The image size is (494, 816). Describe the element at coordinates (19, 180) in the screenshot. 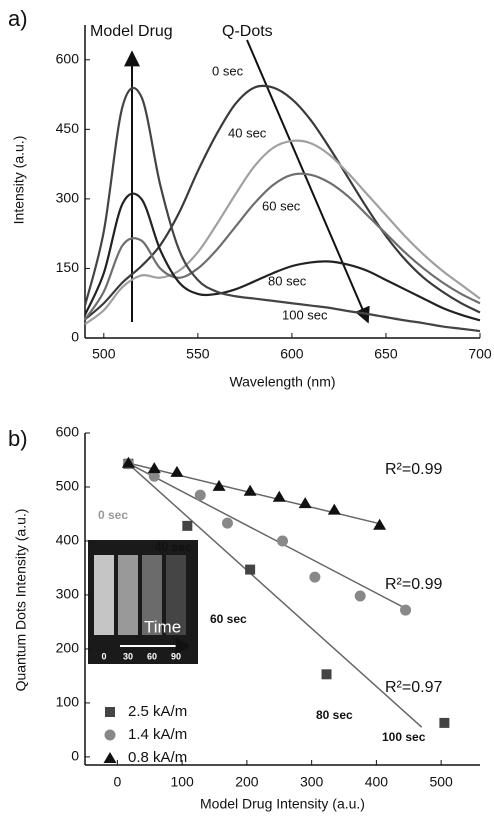

I see `y-axis-title: Intensity (a.u.)` at that location.